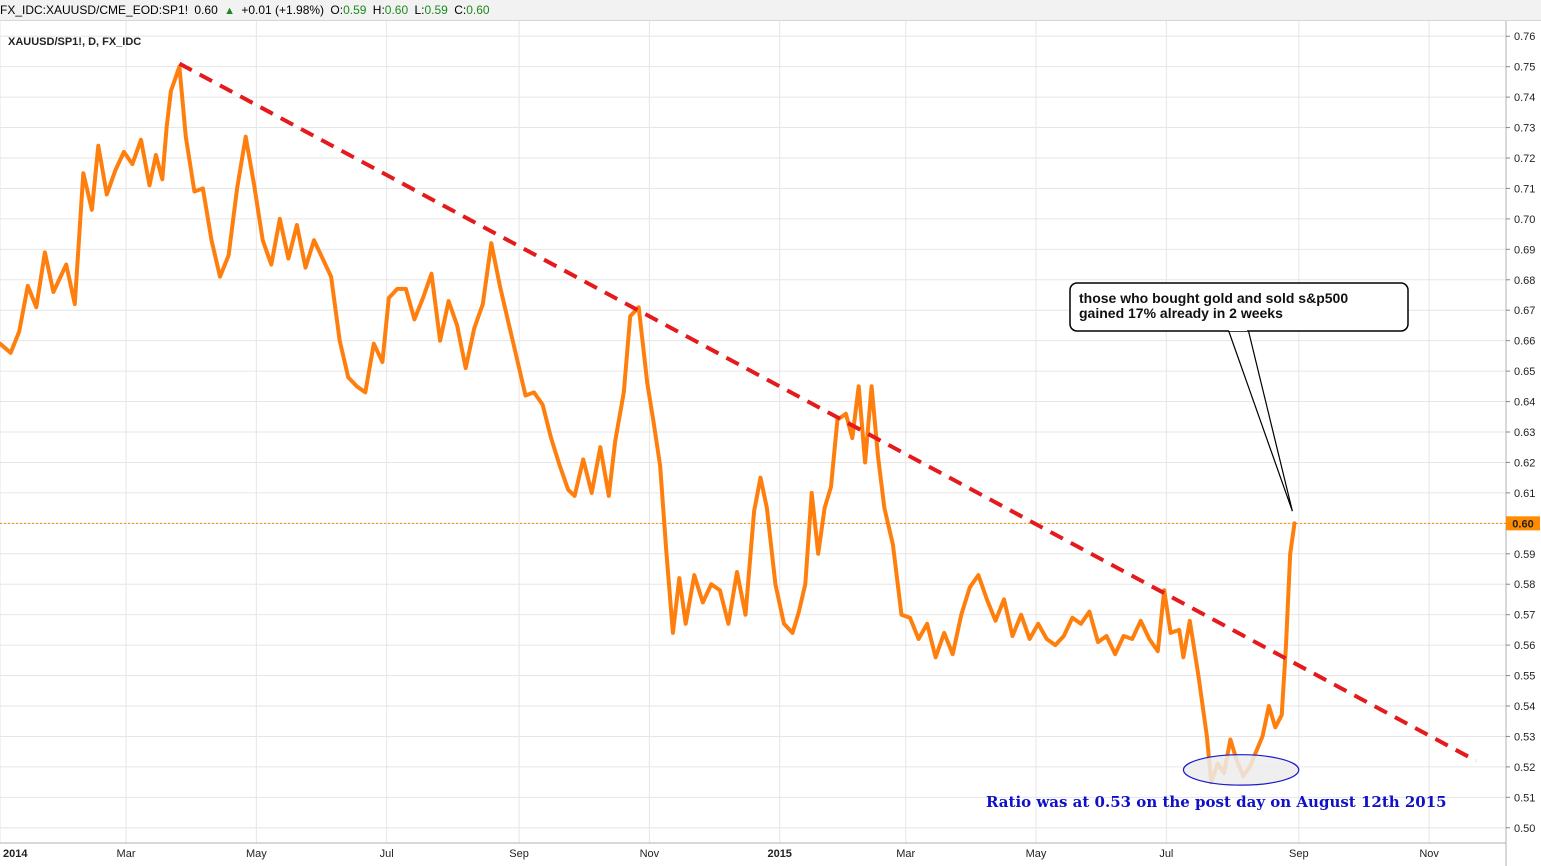  Describe the element at coordinates (74, 42) in the screenshot. I see `chart-title: XAUUSD/SP1!, D, FX_IDC` at that location.